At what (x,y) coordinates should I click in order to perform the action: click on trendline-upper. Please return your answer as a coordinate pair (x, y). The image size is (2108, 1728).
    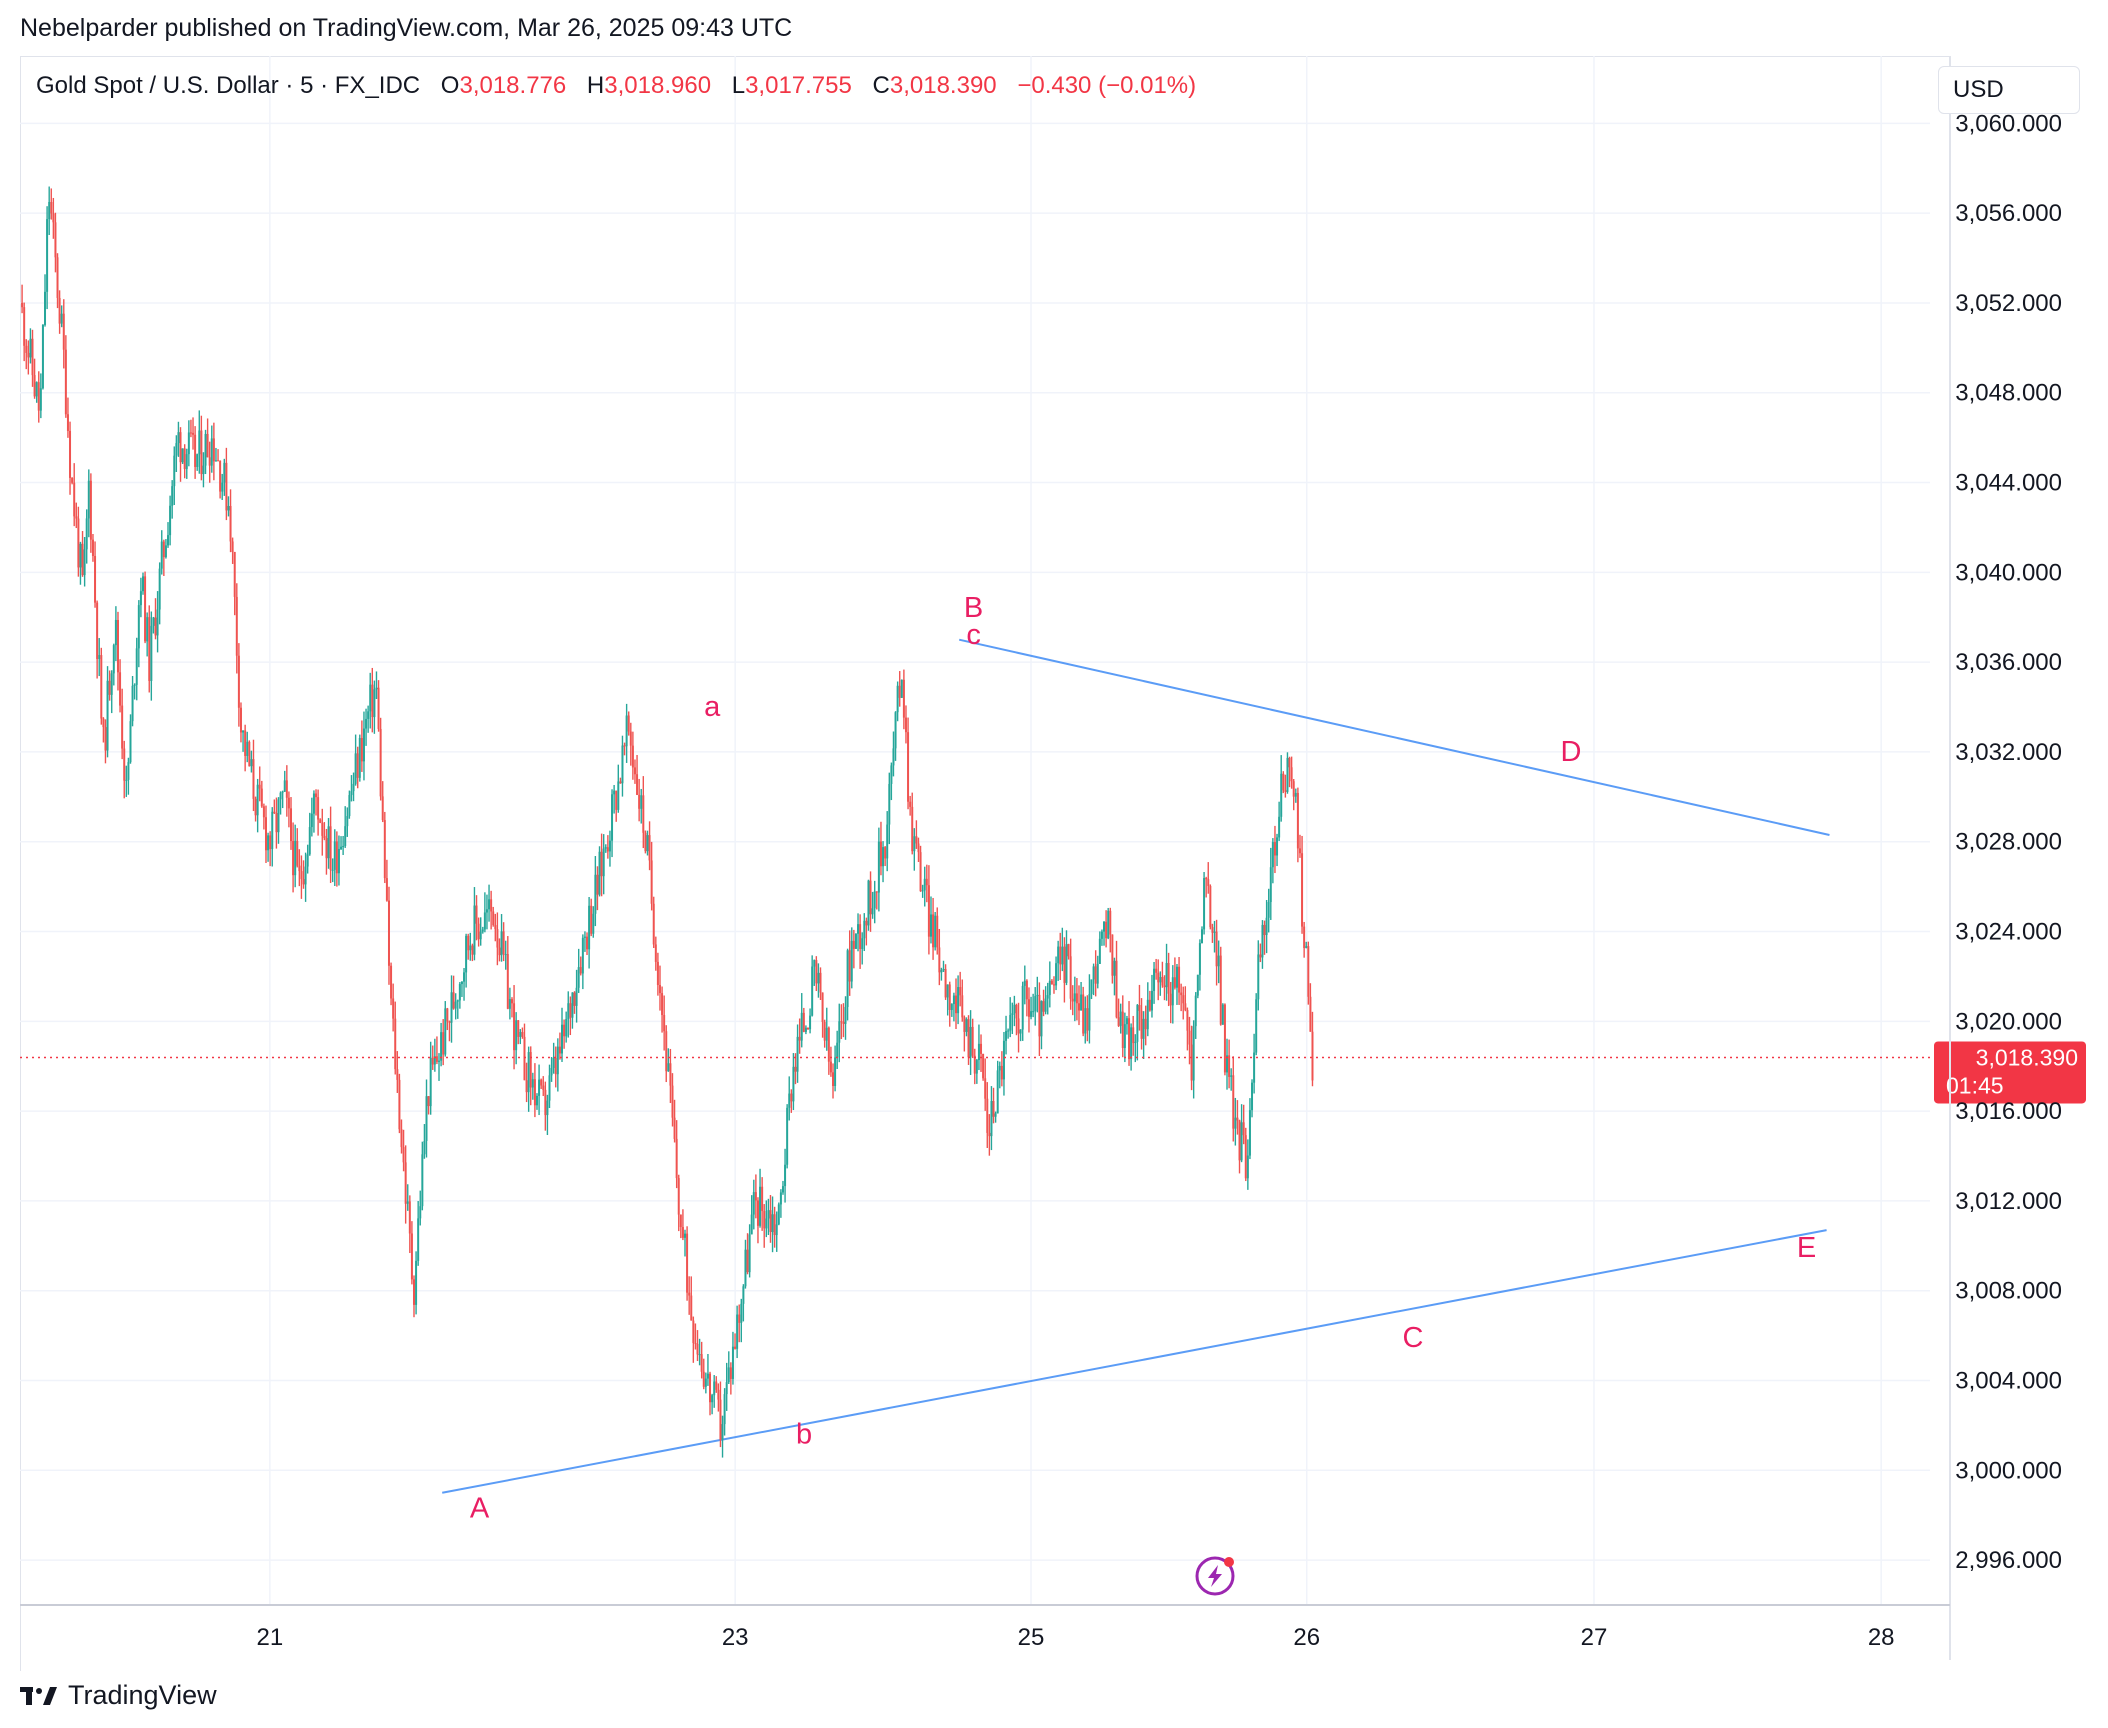
    Looking at the image, I should click on (1394, 737).